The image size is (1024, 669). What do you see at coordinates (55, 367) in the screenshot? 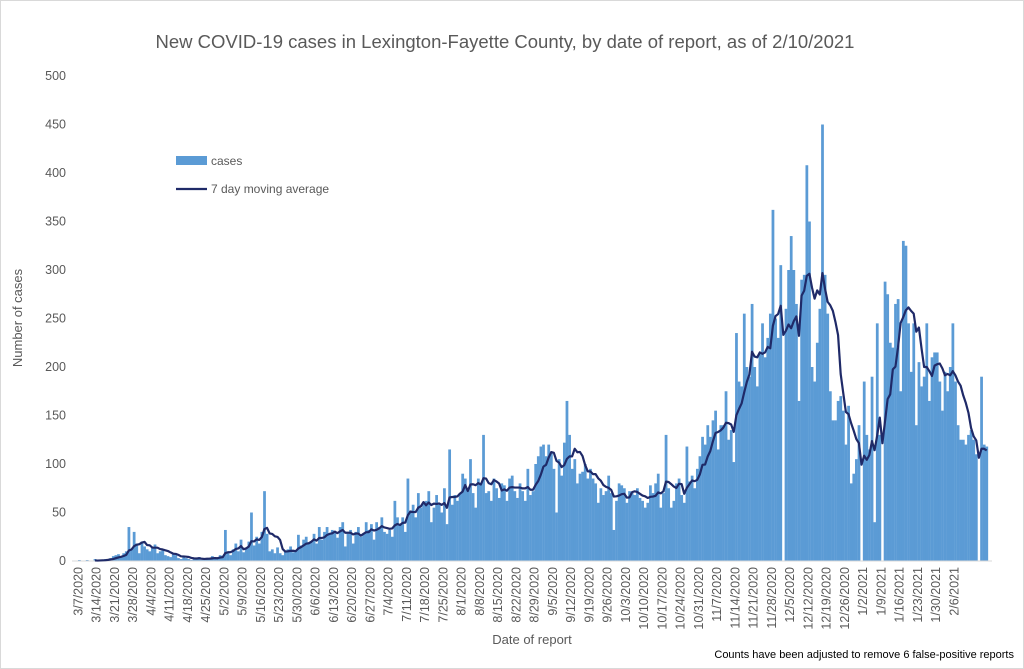
I see `y-tick-label: 200` at bounding box center [55, 367].